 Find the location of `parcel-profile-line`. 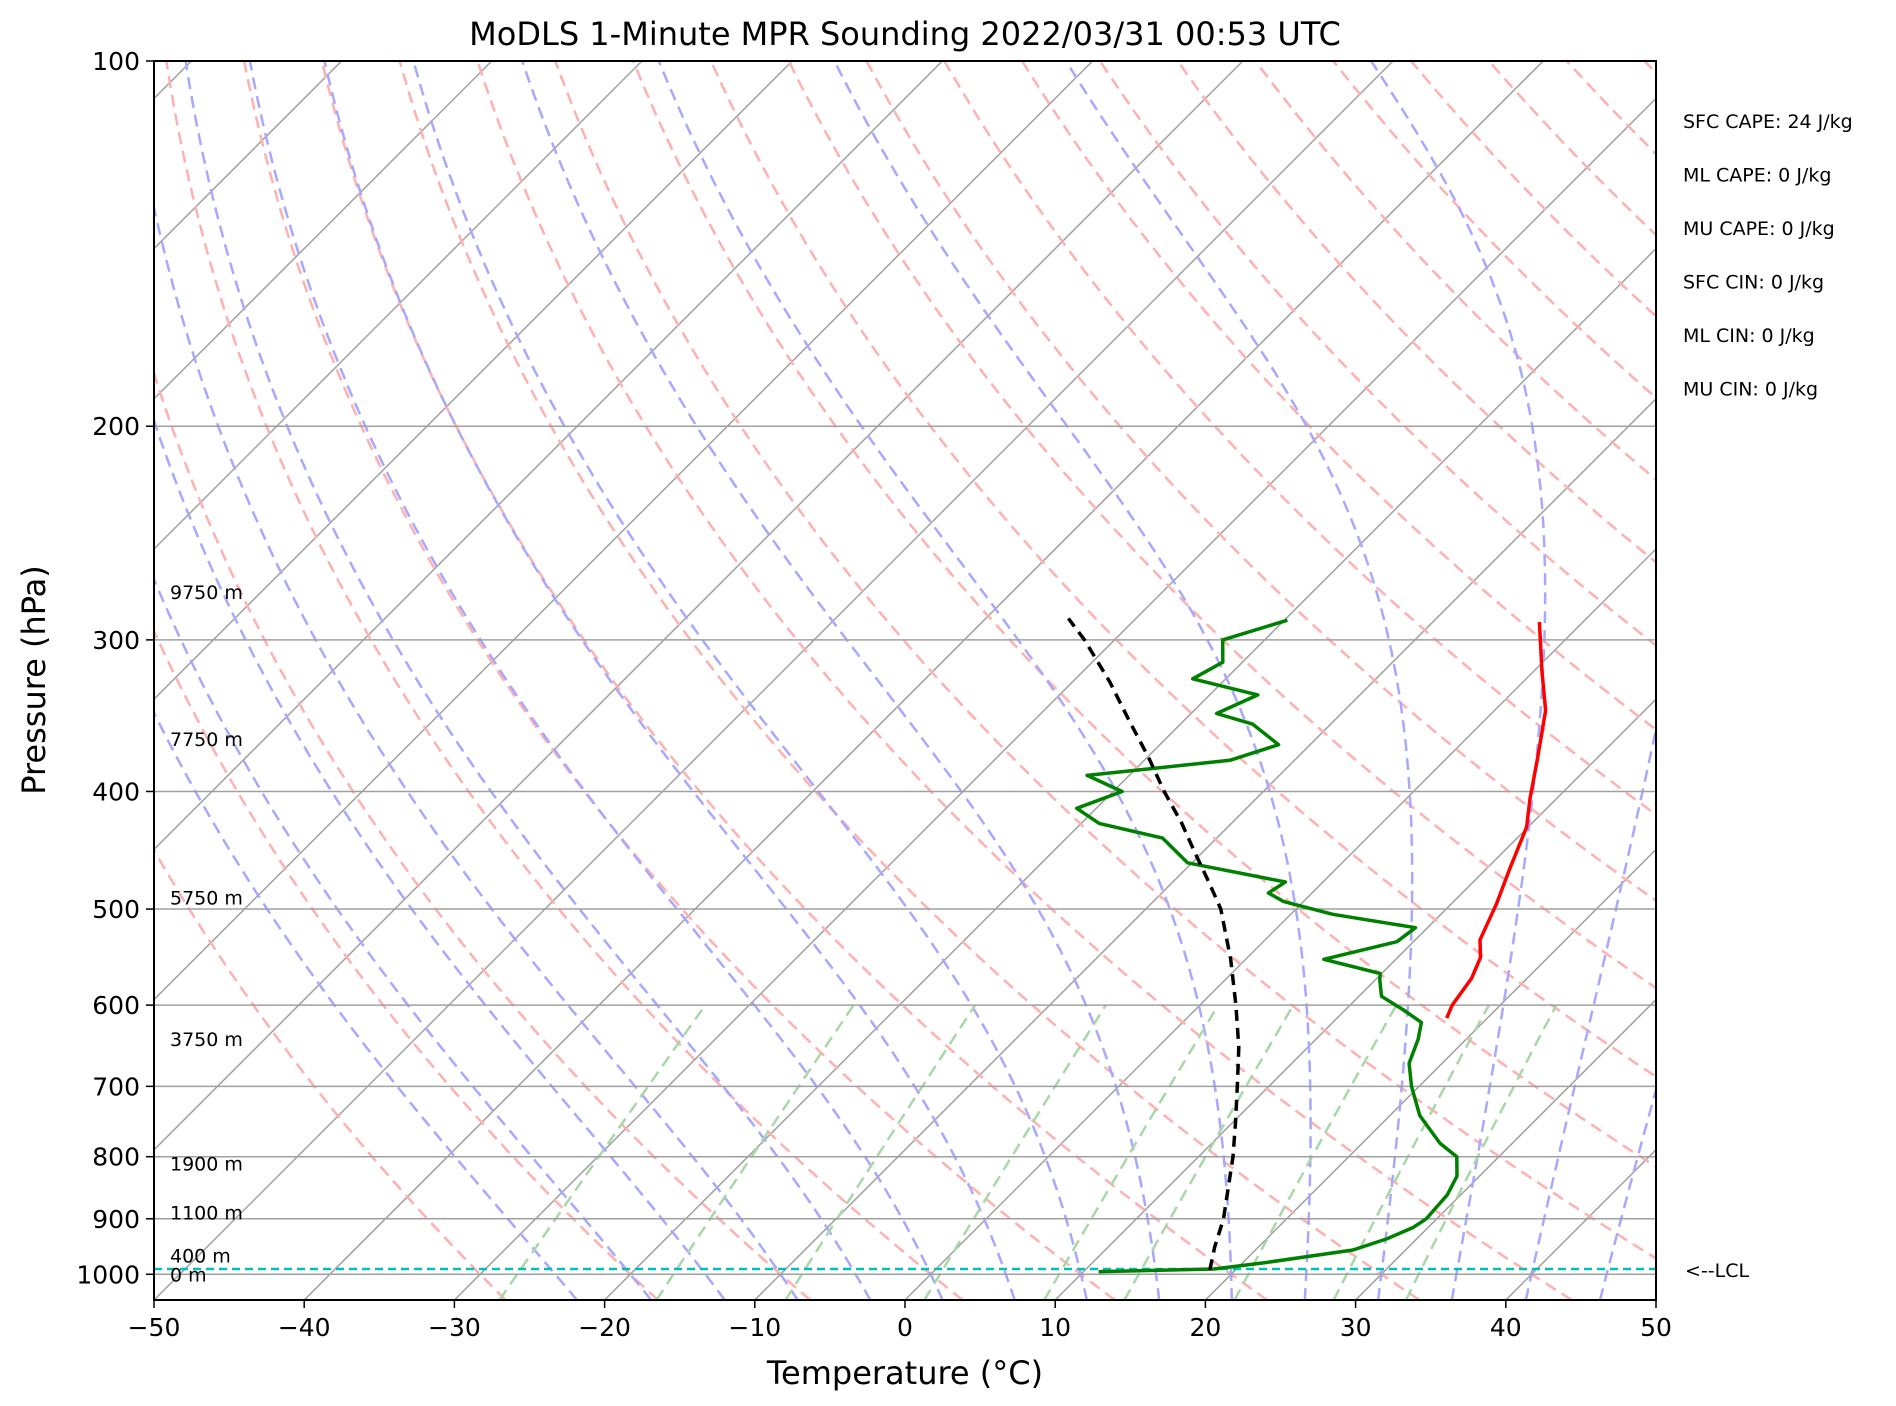

parcel-profile-line is located at coordinates (1153, 944).